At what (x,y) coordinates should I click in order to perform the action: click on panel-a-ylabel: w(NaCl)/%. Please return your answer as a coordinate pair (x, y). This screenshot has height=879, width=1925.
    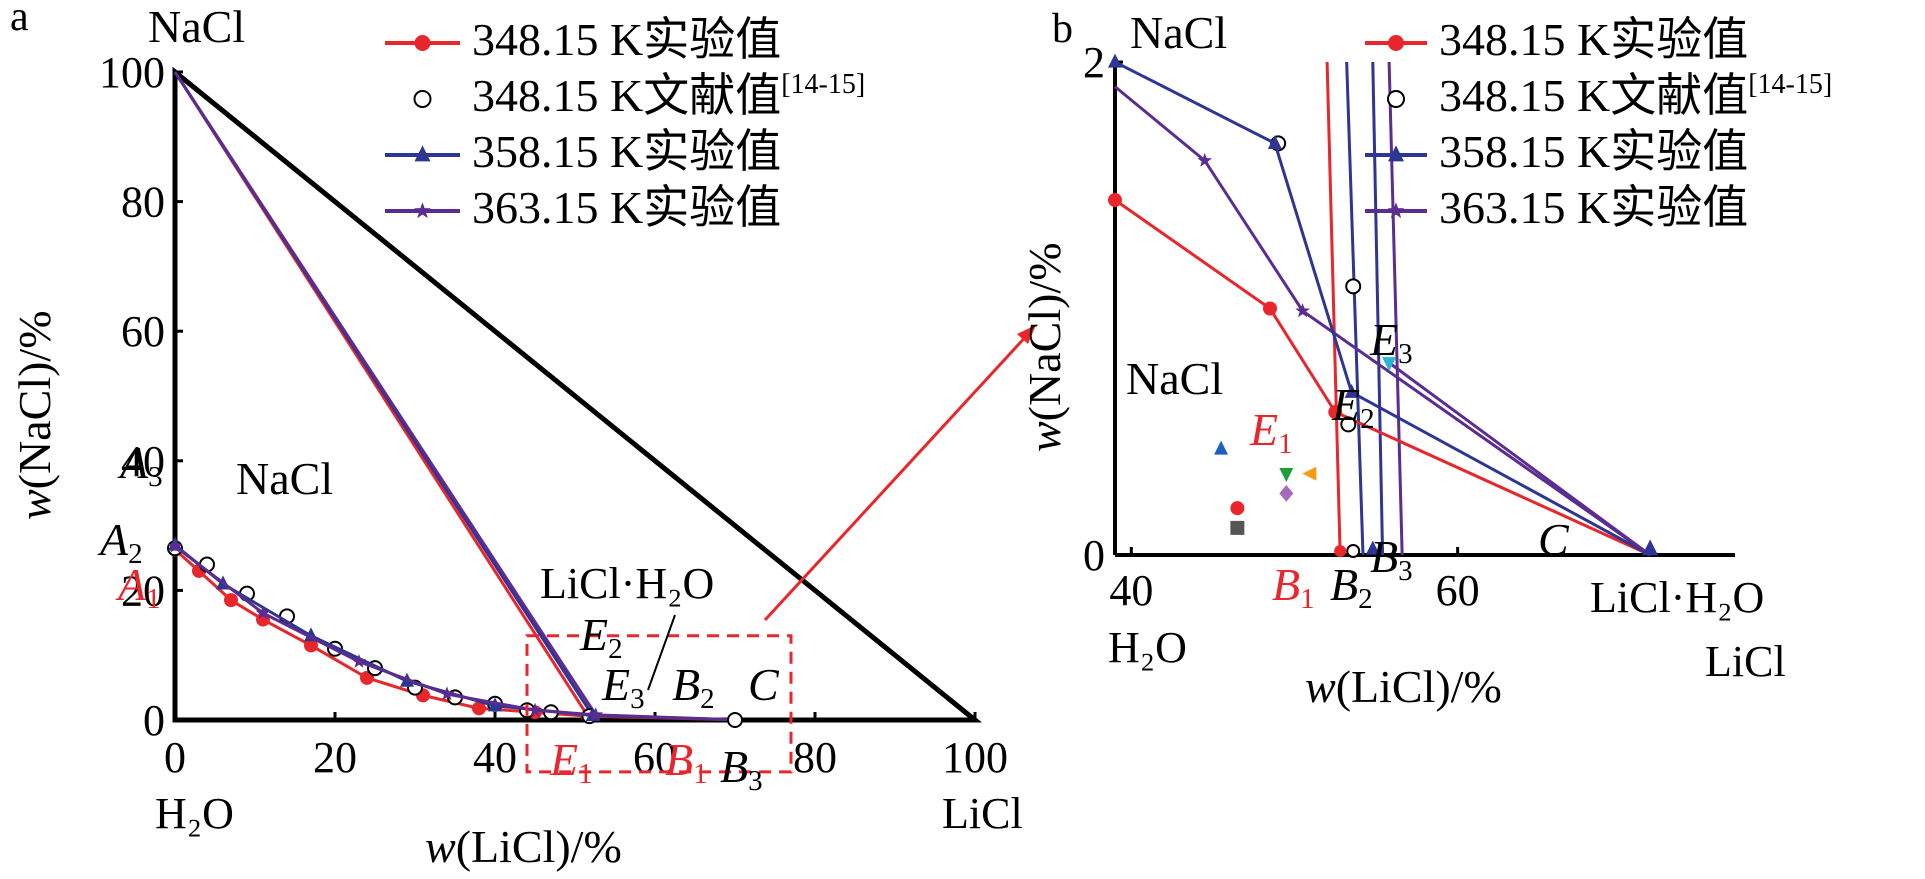
    Looking at the image, I should click on (34, 415).